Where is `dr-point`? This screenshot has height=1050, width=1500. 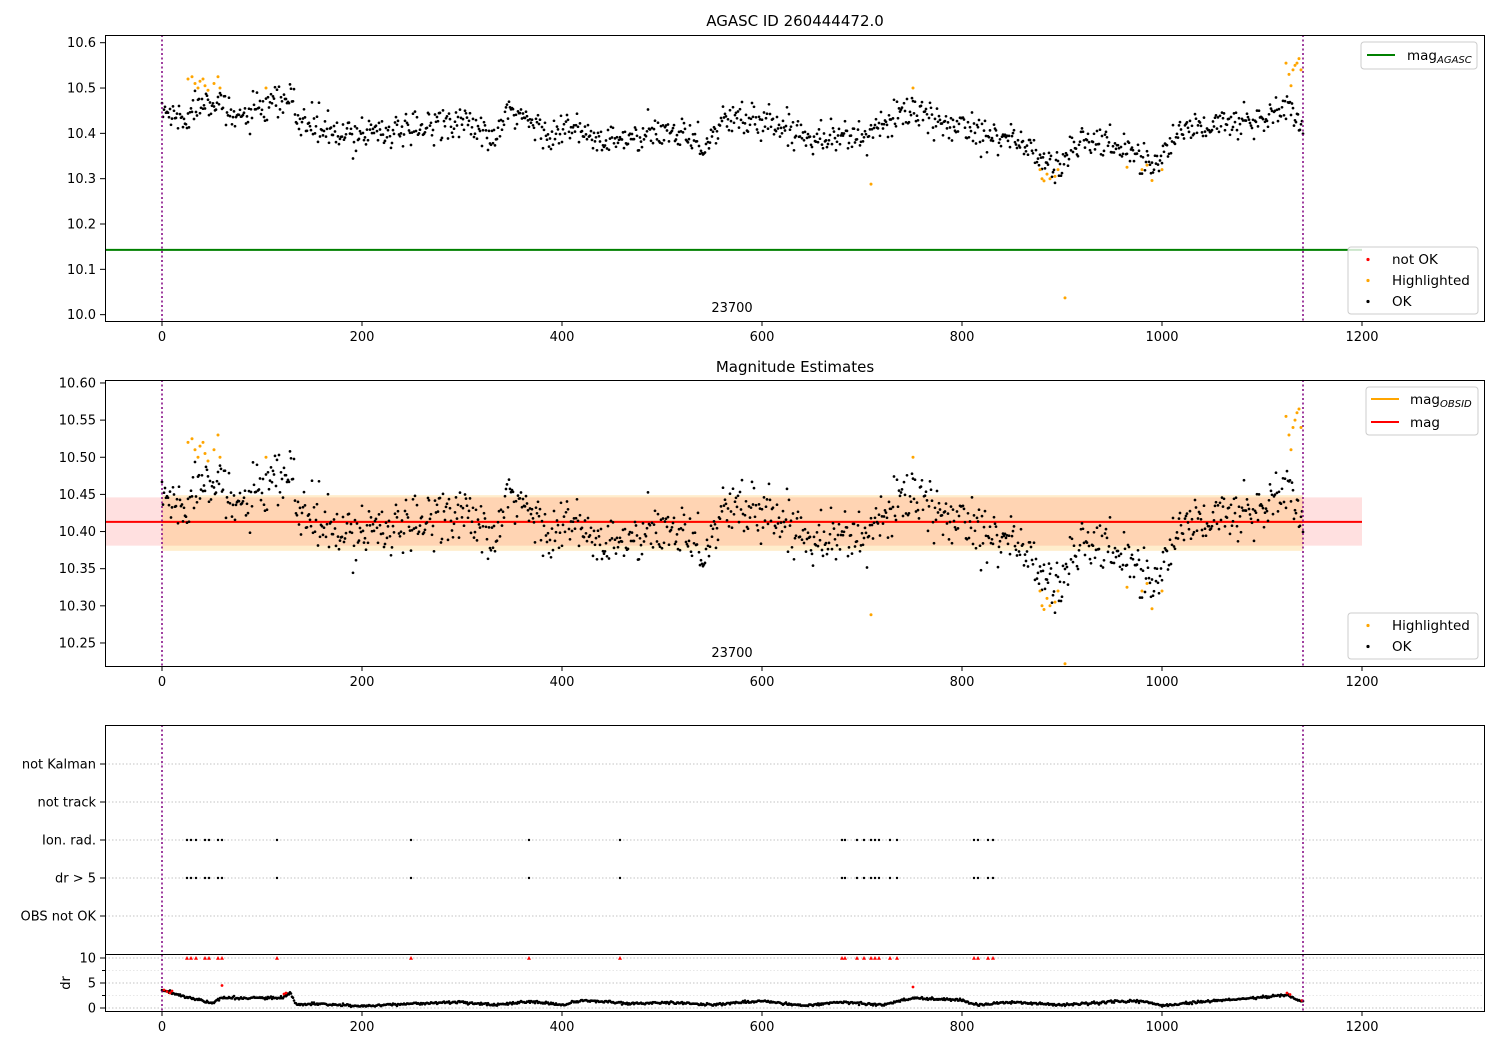
dr-point is located at coordinates (467, 1002).